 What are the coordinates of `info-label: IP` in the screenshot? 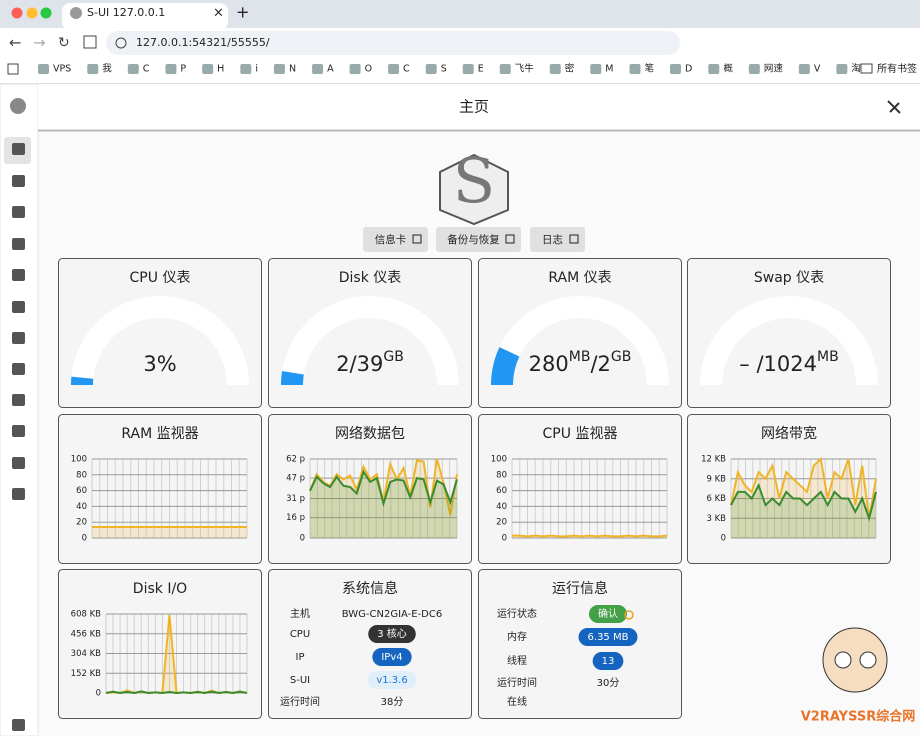 It's located at (300, 657).